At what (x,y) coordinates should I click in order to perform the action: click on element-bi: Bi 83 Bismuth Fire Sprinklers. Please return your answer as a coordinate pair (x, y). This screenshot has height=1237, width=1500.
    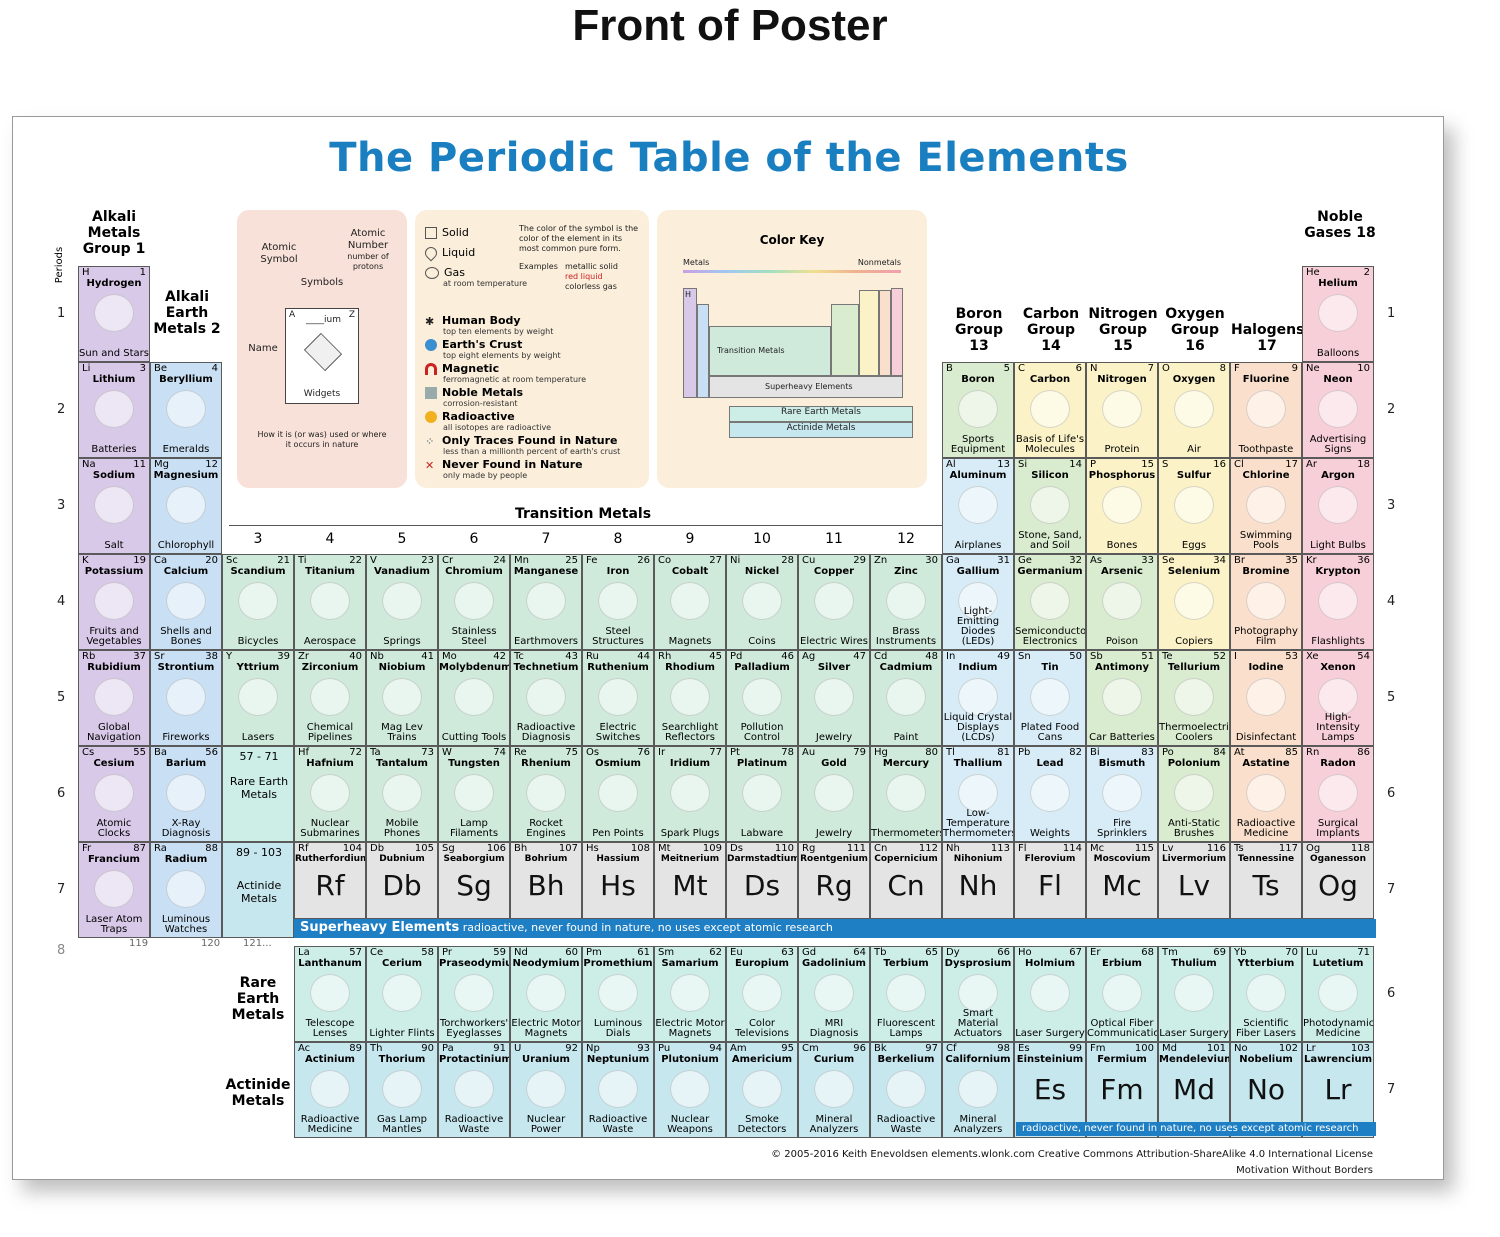
    Looking at the image, I should click on (1122, 794).